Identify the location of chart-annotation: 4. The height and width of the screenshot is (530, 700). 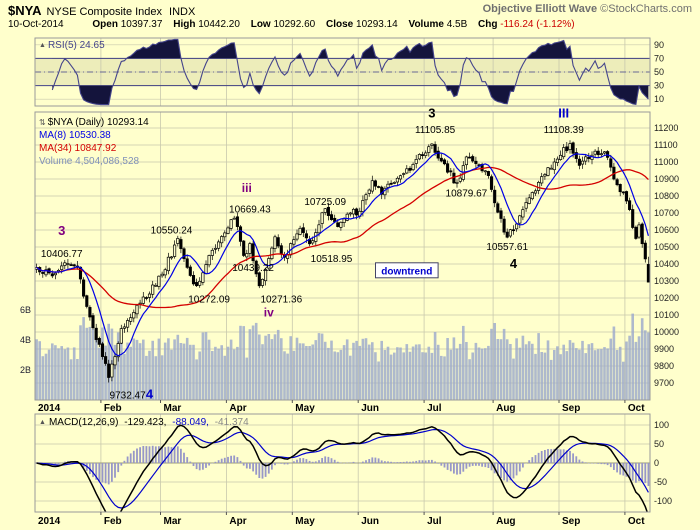
(150, 393).